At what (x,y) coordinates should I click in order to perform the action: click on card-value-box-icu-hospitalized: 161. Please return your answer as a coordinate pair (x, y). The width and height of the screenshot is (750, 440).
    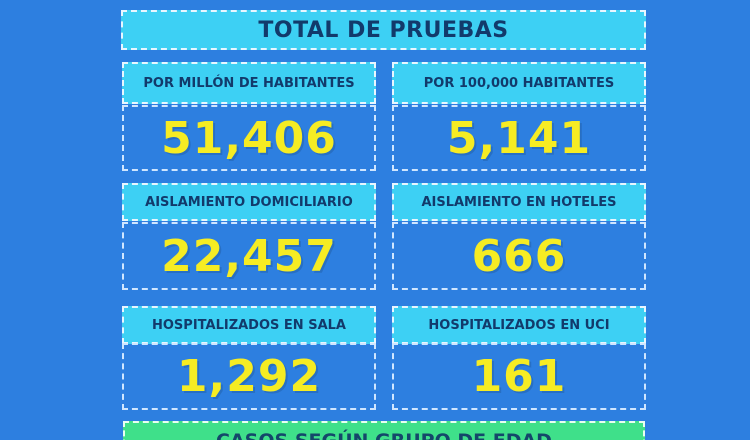
    Looking at the image, I should click on (519, 376).